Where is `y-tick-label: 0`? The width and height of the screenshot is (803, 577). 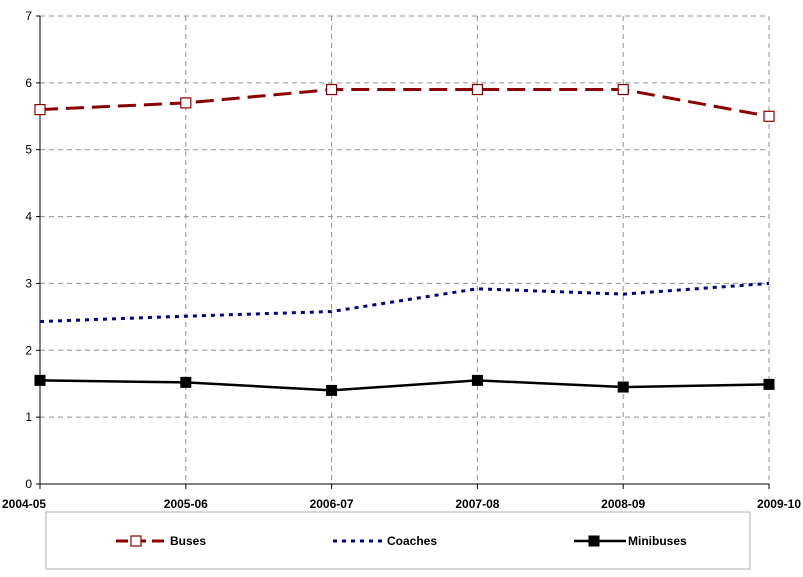 y-tick-label: 0 is located at coordinates (28, 484).